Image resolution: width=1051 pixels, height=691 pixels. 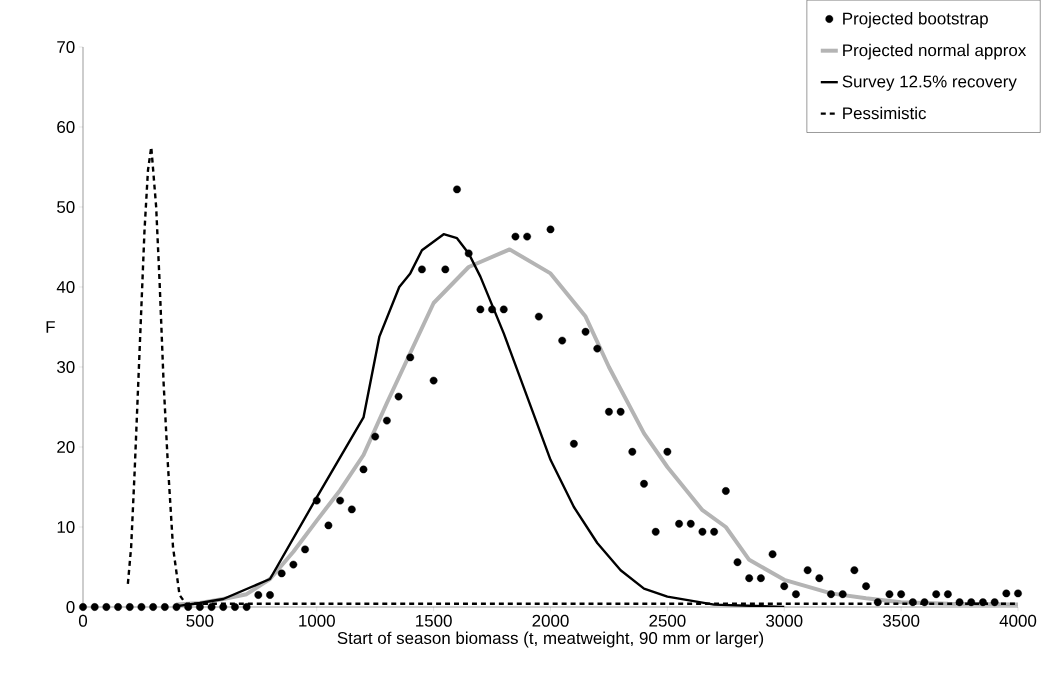 What do you see at coordinates (915, 20) in the screenshot?
I see `legend-label: Projected bootstrap` at bounding box center [915, 20].